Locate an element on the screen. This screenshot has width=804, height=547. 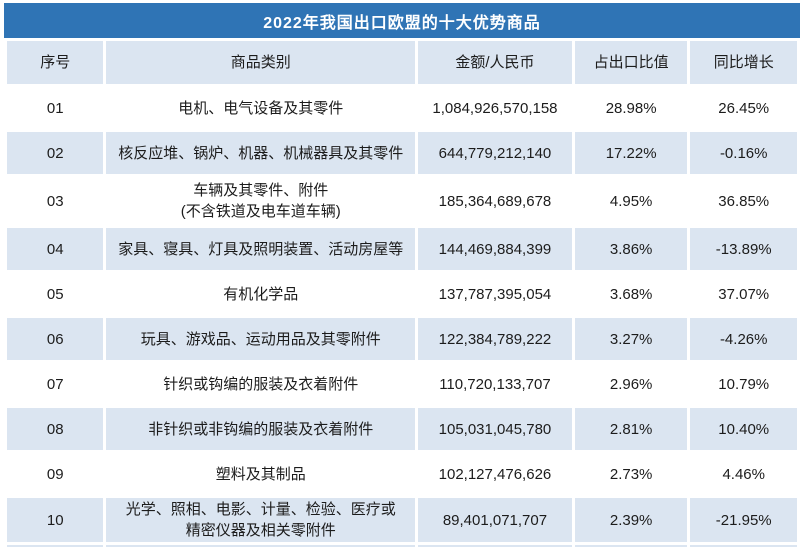
cell-category: 车辆及其零件、附件 (不含铁道及电车道车辆) is located at coordinates (261, 201).